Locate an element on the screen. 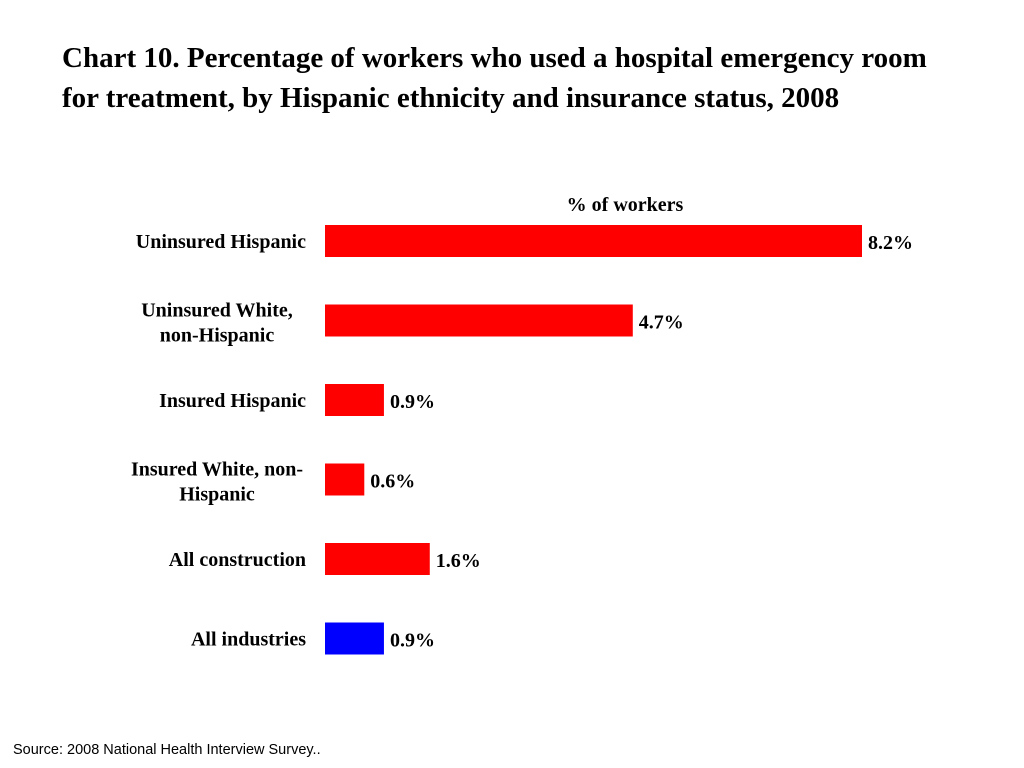 Image resolution: width=1024 pixels, height=768 pixels. category-label-1-line-0: Uninsured White, is located at coordinates (217, 311).